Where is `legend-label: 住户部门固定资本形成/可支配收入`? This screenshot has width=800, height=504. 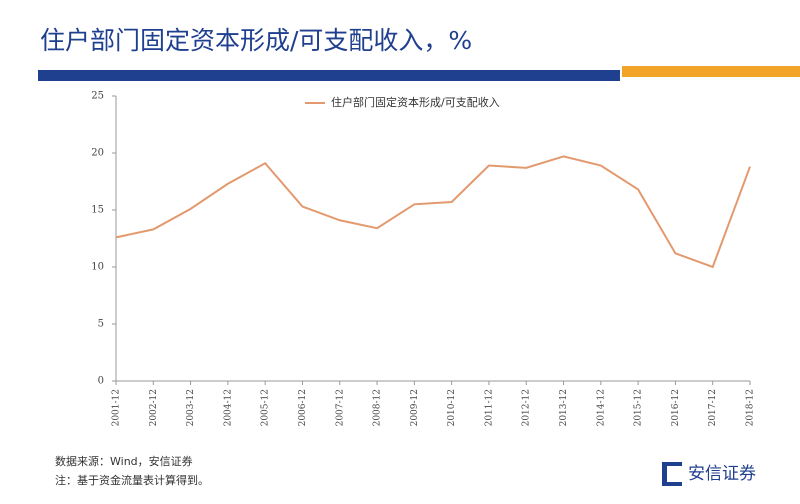
legend-label: 住户部门固定资本形成/可支配收入 is located at coordinates (415, 102).